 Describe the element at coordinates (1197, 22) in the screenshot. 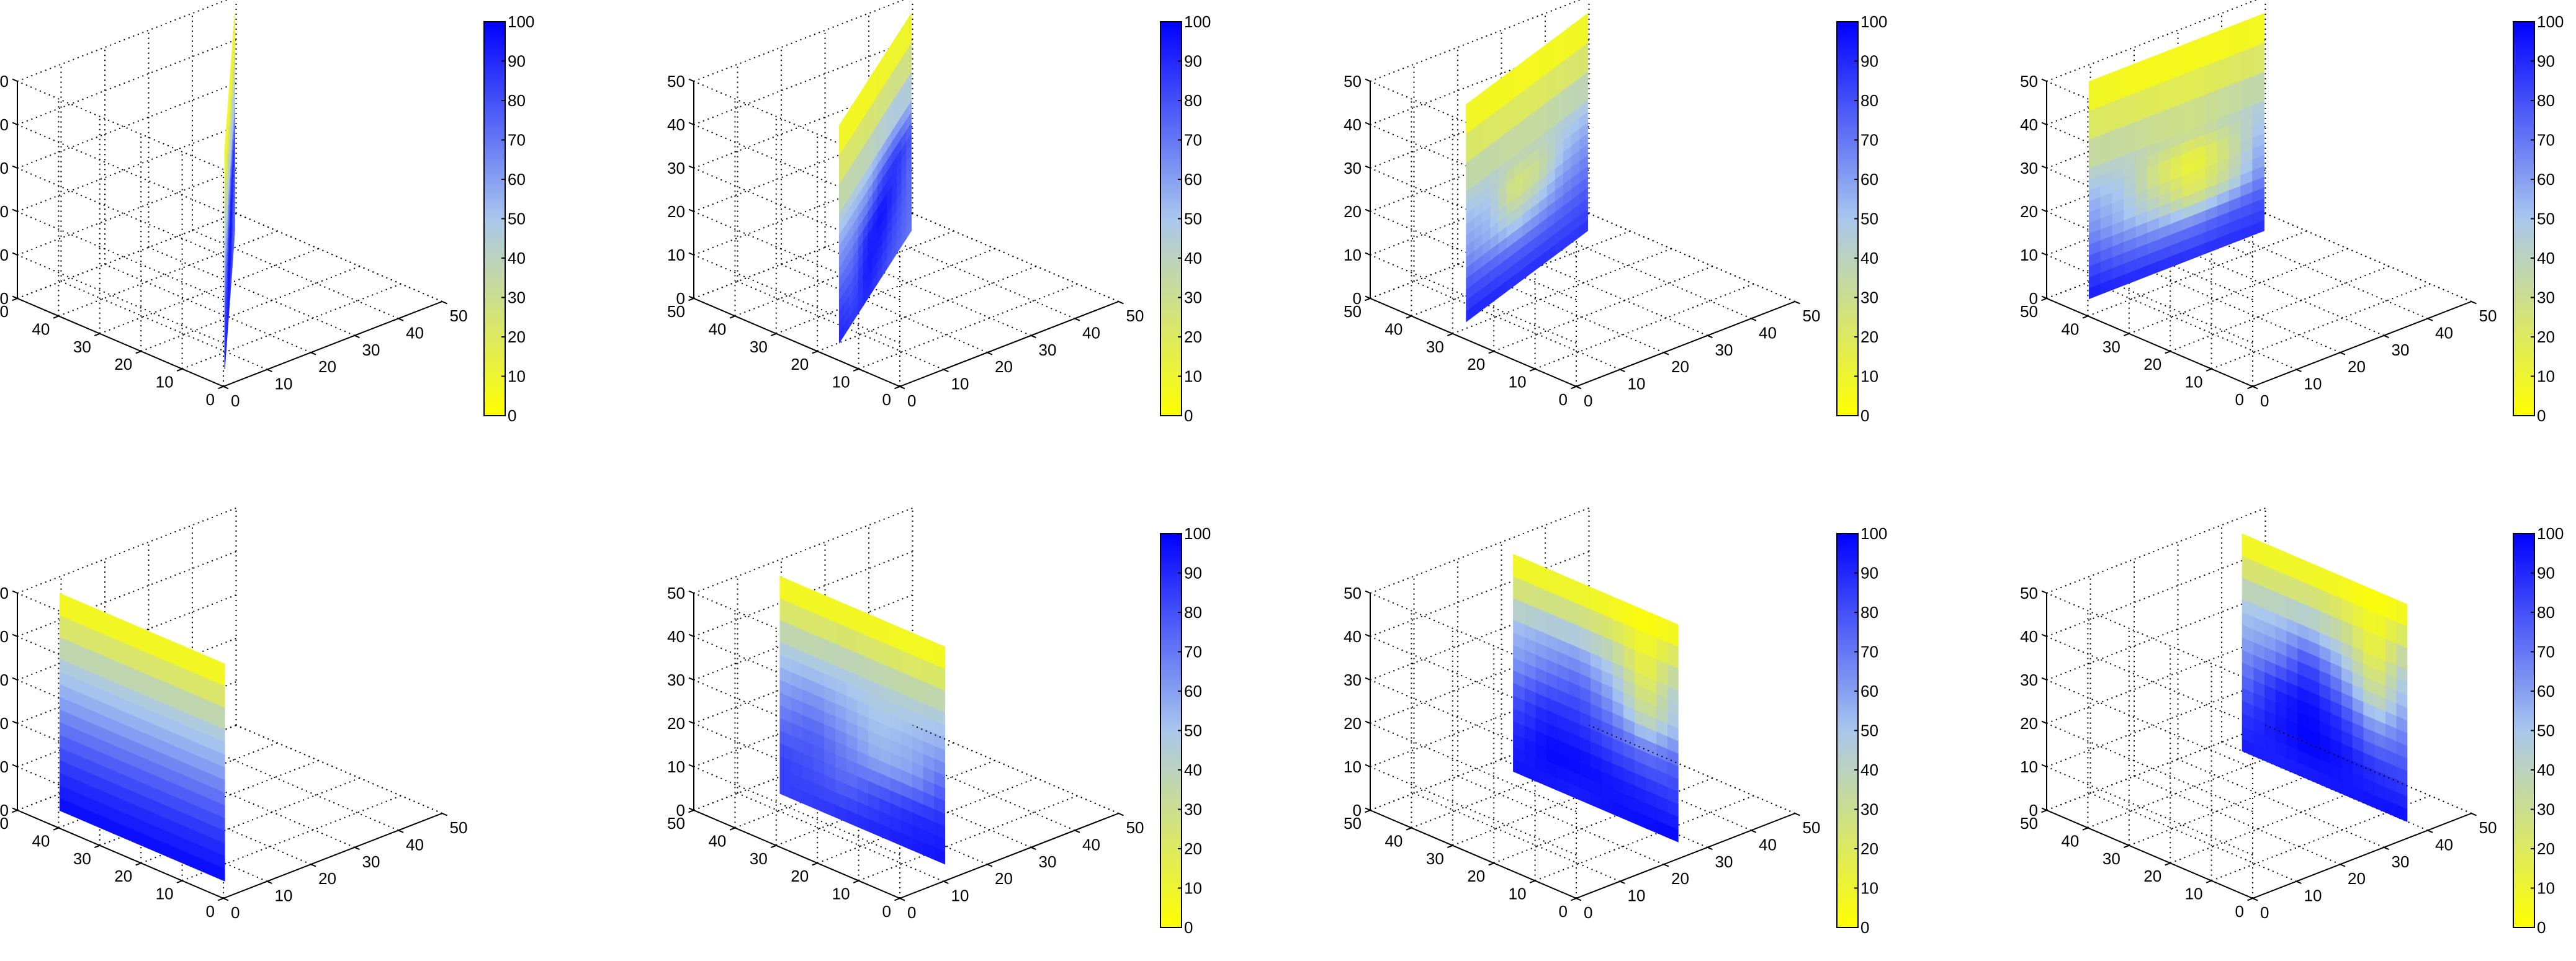

I see `colorbar-tick-label: 100` at that location.